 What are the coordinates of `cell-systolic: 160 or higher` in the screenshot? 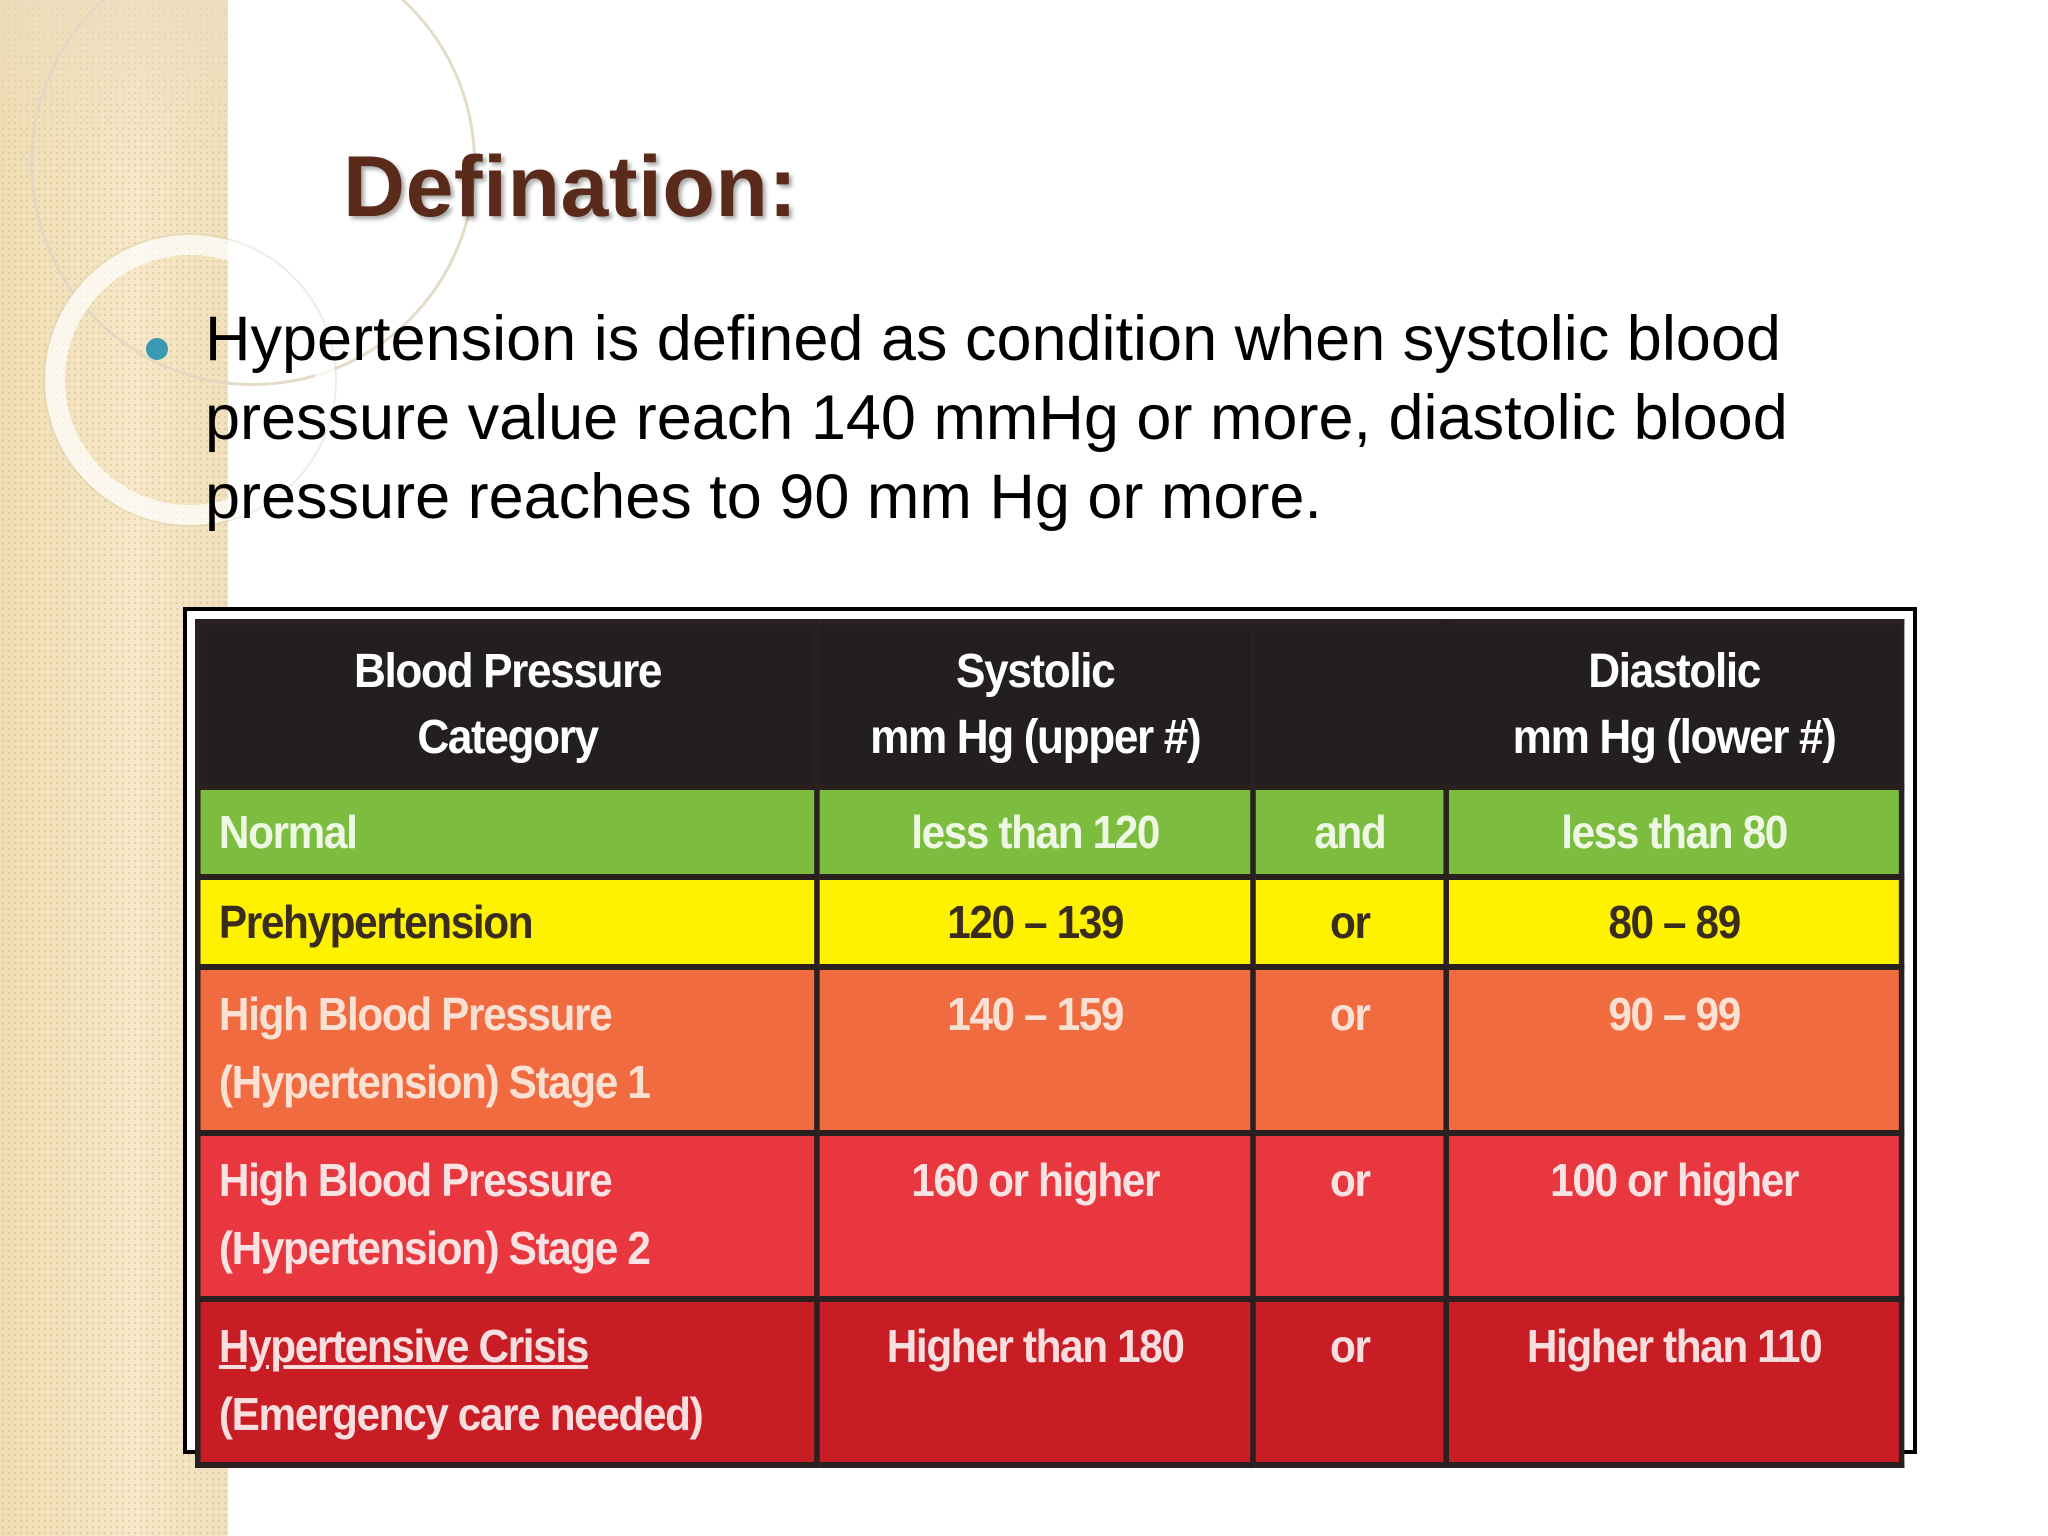 It's located at (1035, 1216).